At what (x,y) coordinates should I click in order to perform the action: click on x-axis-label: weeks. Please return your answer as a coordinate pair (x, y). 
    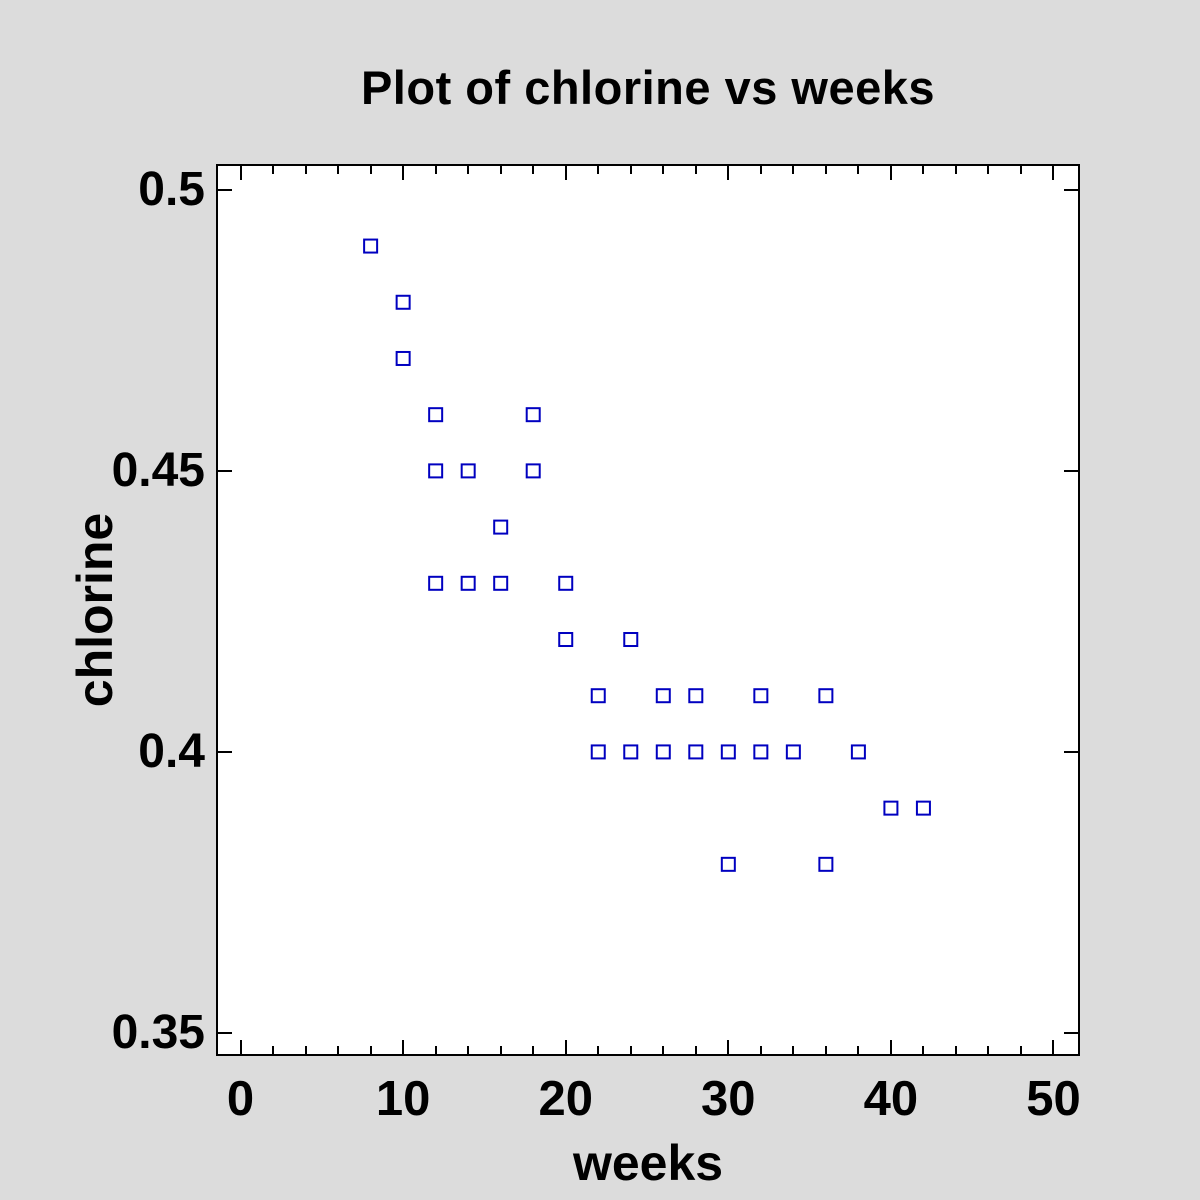
    Looking at the image, I should click on (648, 1163).